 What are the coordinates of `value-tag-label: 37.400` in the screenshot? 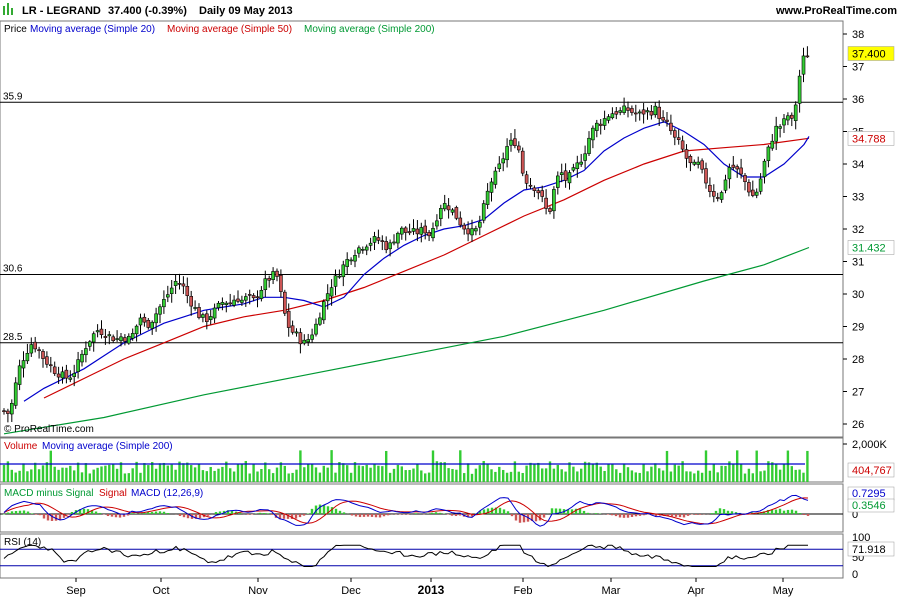 It's located at (869, 55).